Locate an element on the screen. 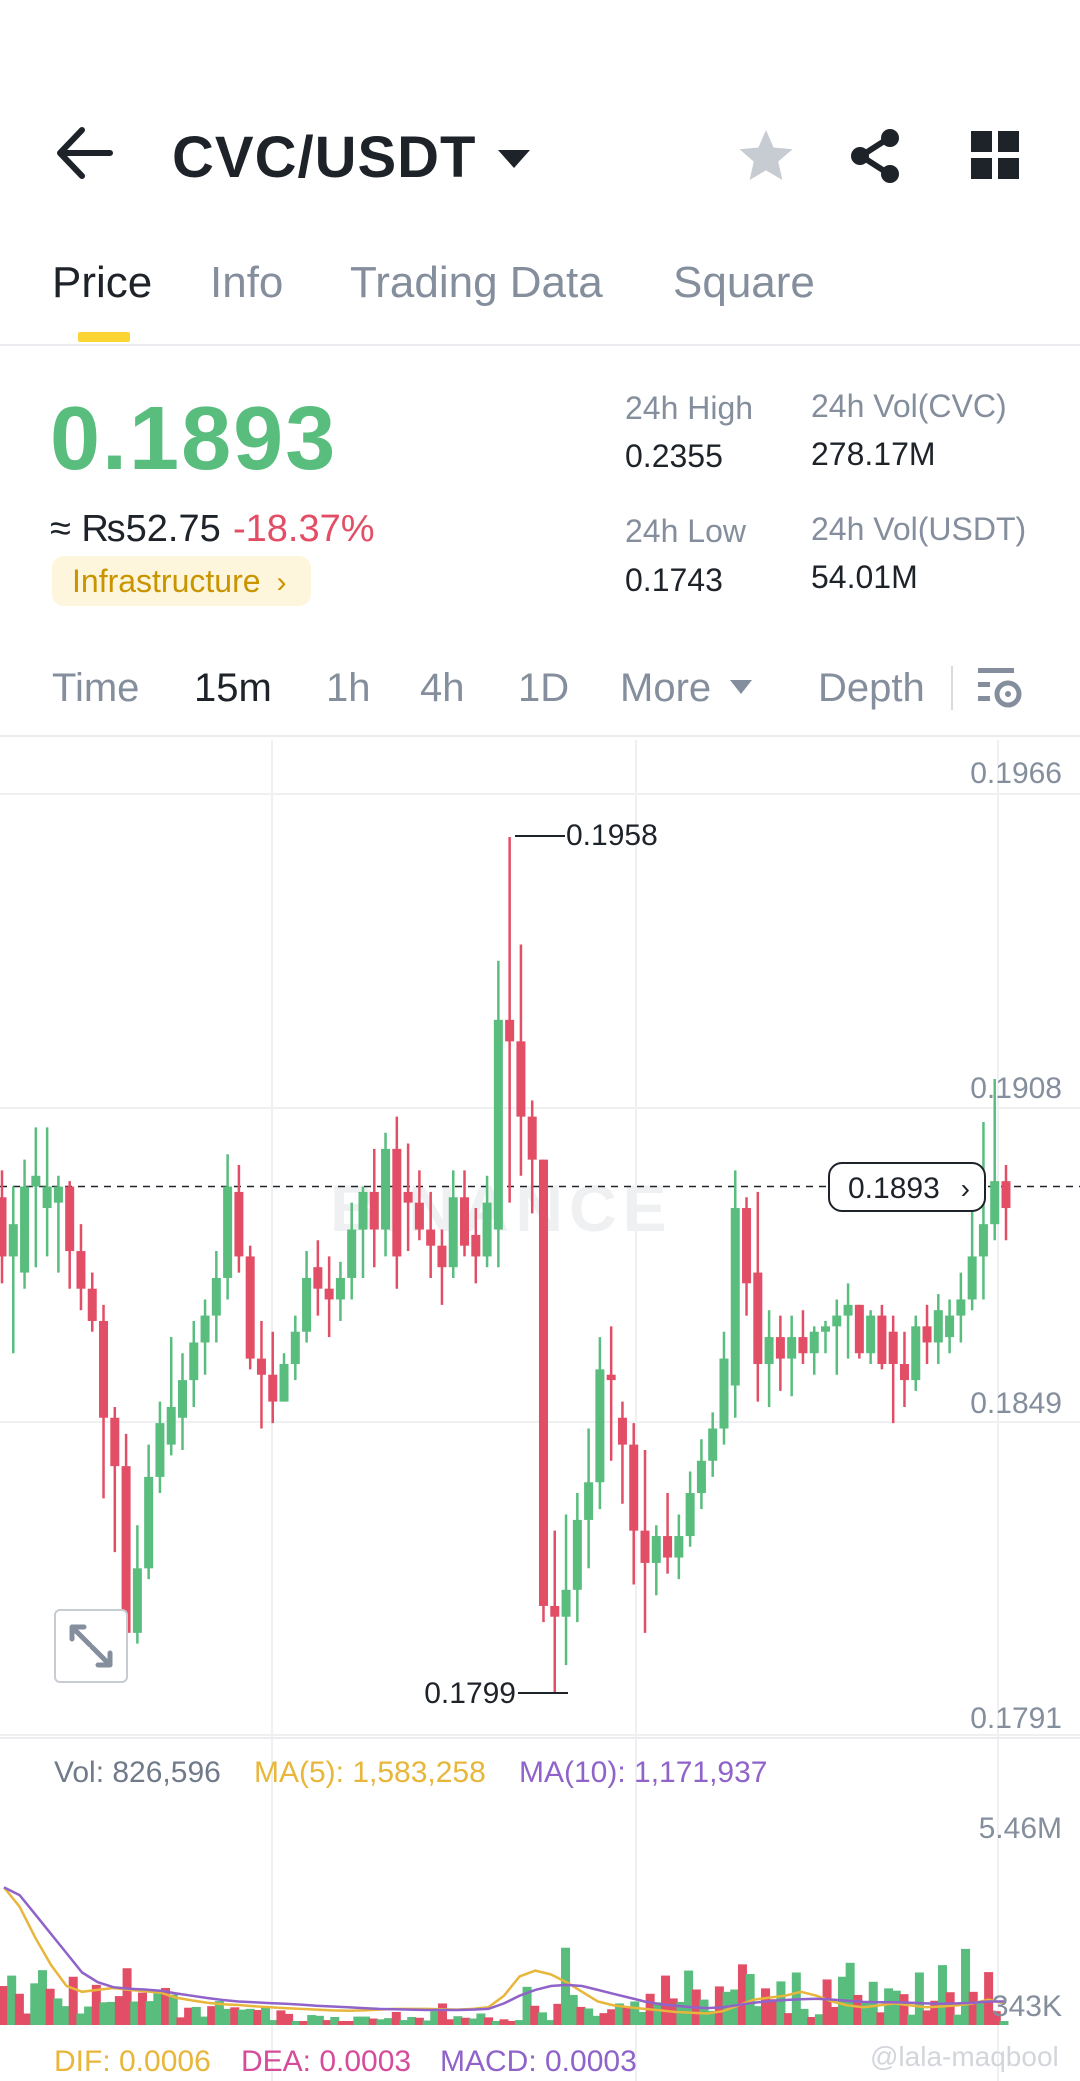  interval-15m: 15m is located at coordinates (233, 688).